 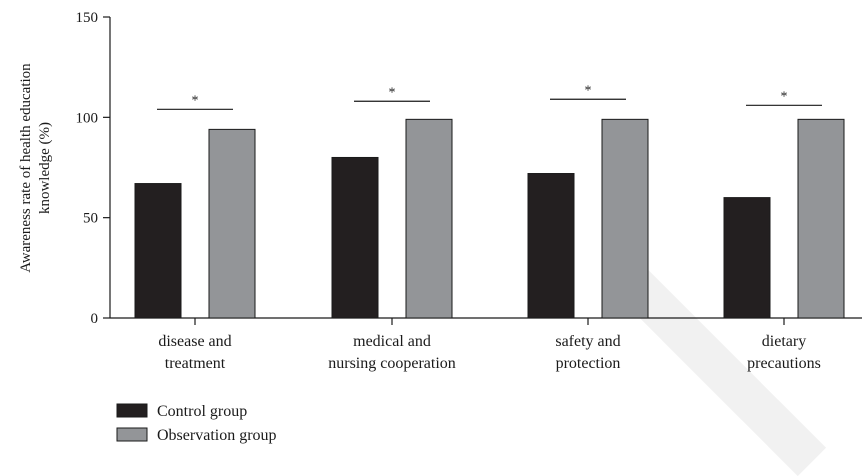 What do you see at coordinates (196, 423) in the screenshot?
I see `legend: Control group Observation group` at bounding box center [196, 423].